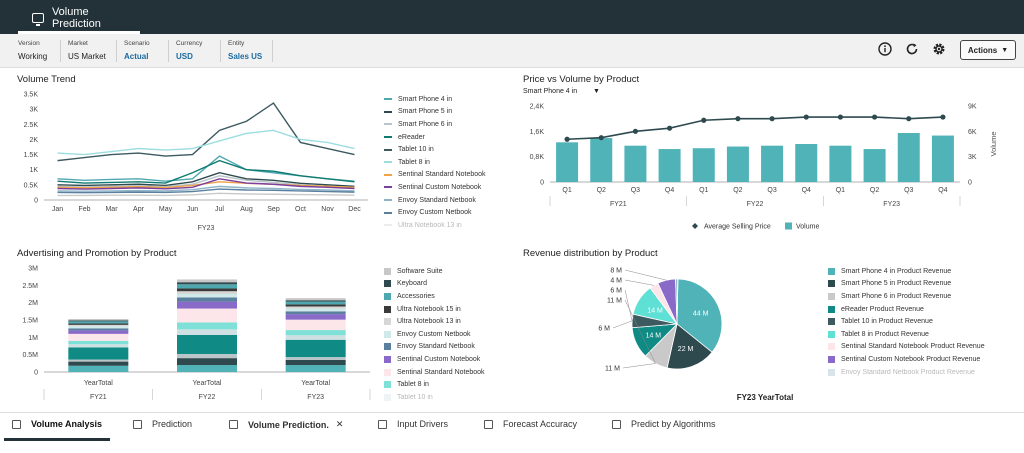 This screenshot has height=453, width=1024. What do you see at coordinates (189, 50) in the screenshot?
I see `pov-currency: Currency USD` at bounding box center [189, 50].